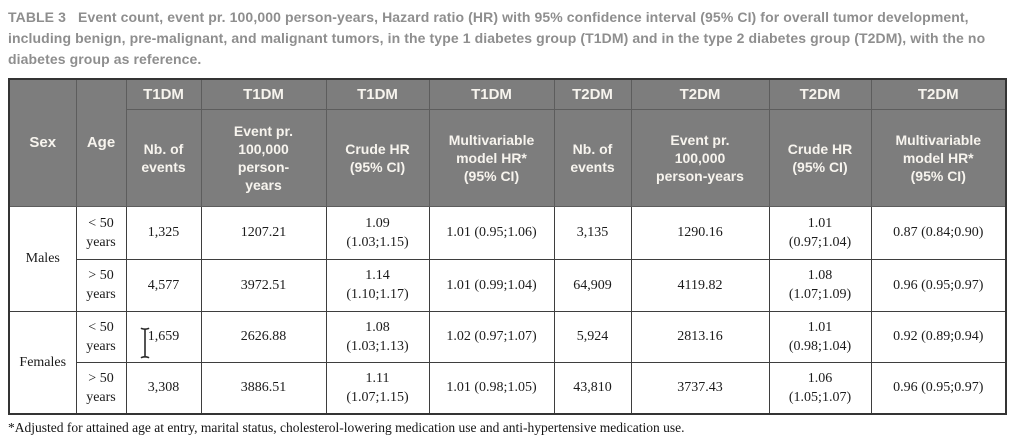  I want to click on cell-males-under50-t2dm-rate: 1290.16, so click(700, 232).